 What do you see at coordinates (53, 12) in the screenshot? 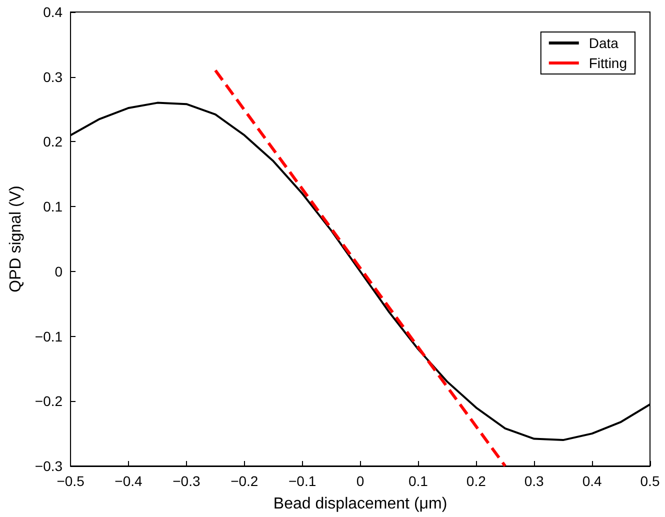
I see `y-tick-label: 0.4` at bounding box center [53, 12].